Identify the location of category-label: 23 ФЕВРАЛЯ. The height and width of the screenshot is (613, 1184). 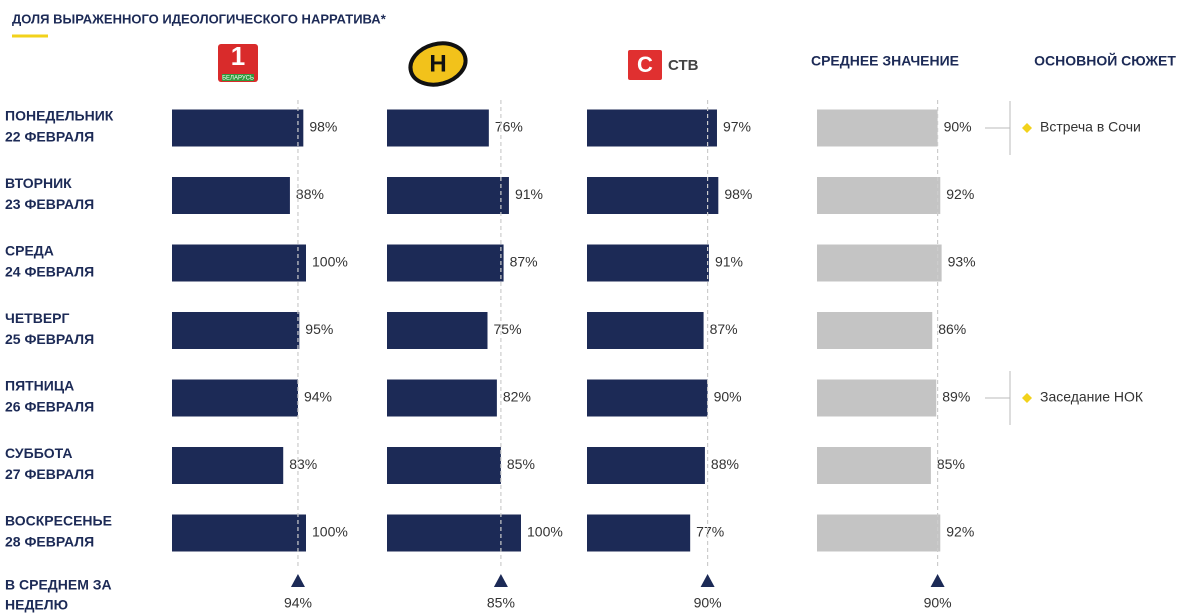
(49, 204).